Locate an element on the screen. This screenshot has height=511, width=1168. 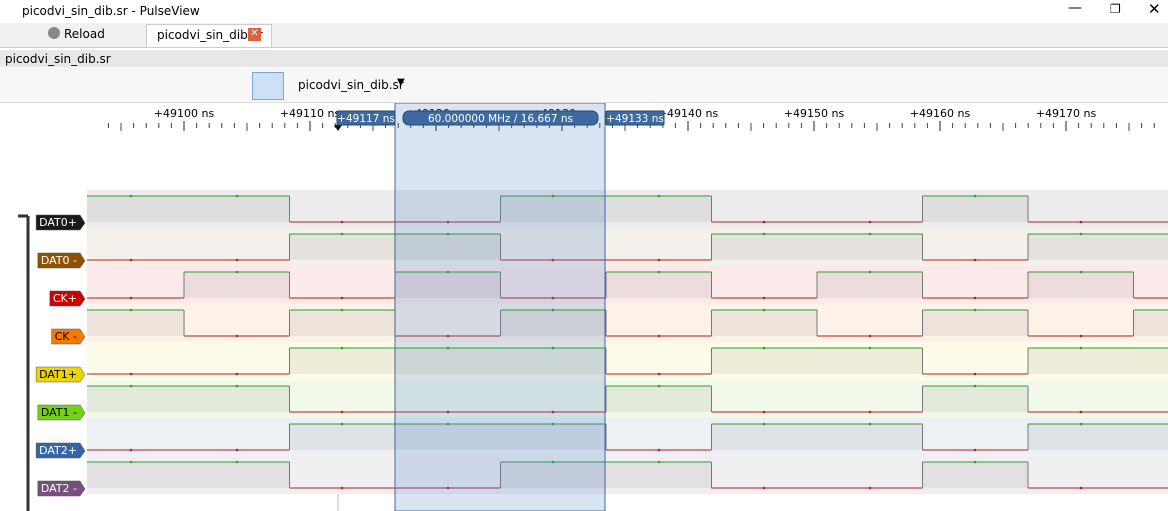
ruler-label: +49100 ns is located at coordinates (184, 113).